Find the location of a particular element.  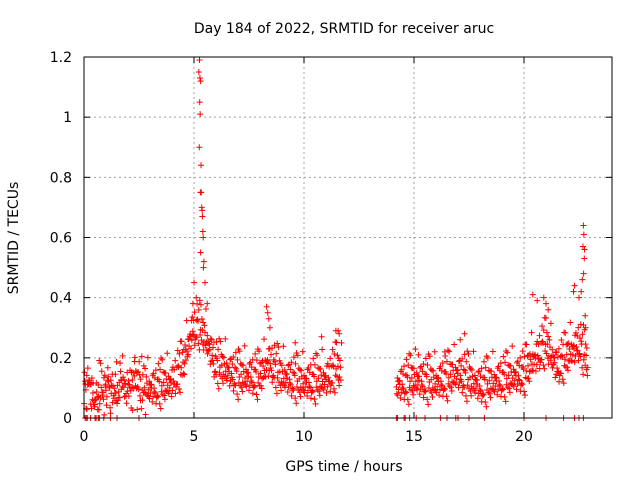

y-tick-label: 0.6 is located at coordinates (61, 239).